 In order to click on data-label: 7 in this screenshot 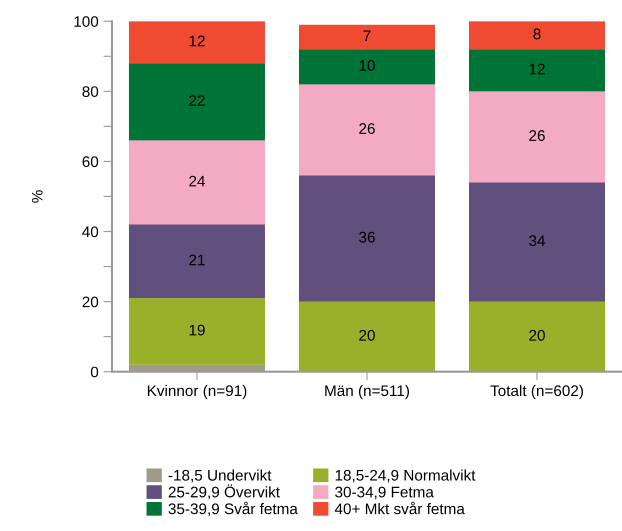, I will do `click(367, 35)`.